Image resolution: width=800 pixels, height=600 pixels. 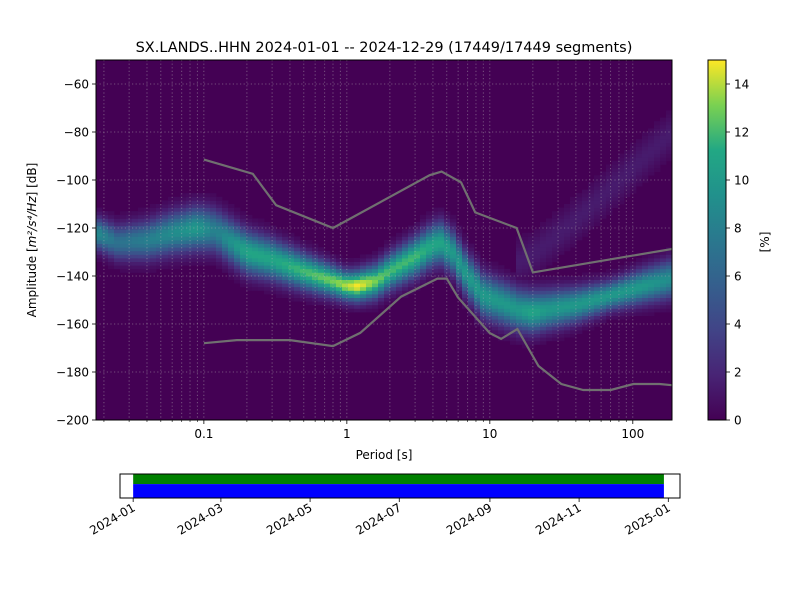 I want to click on y-tick-label: −60, so click(x=76, y=84).